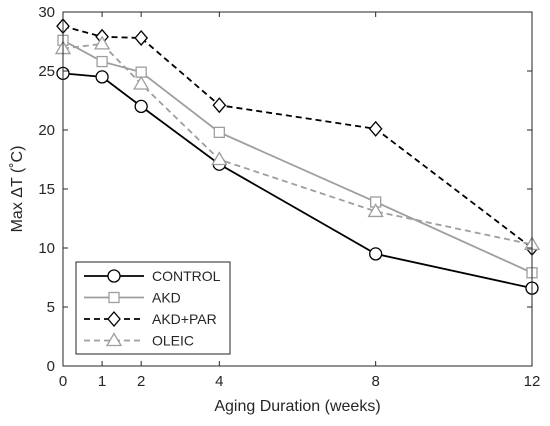 This screenshot has height=426, width=550. I want to click on legend-marker-akd-par, so click(114, 319).